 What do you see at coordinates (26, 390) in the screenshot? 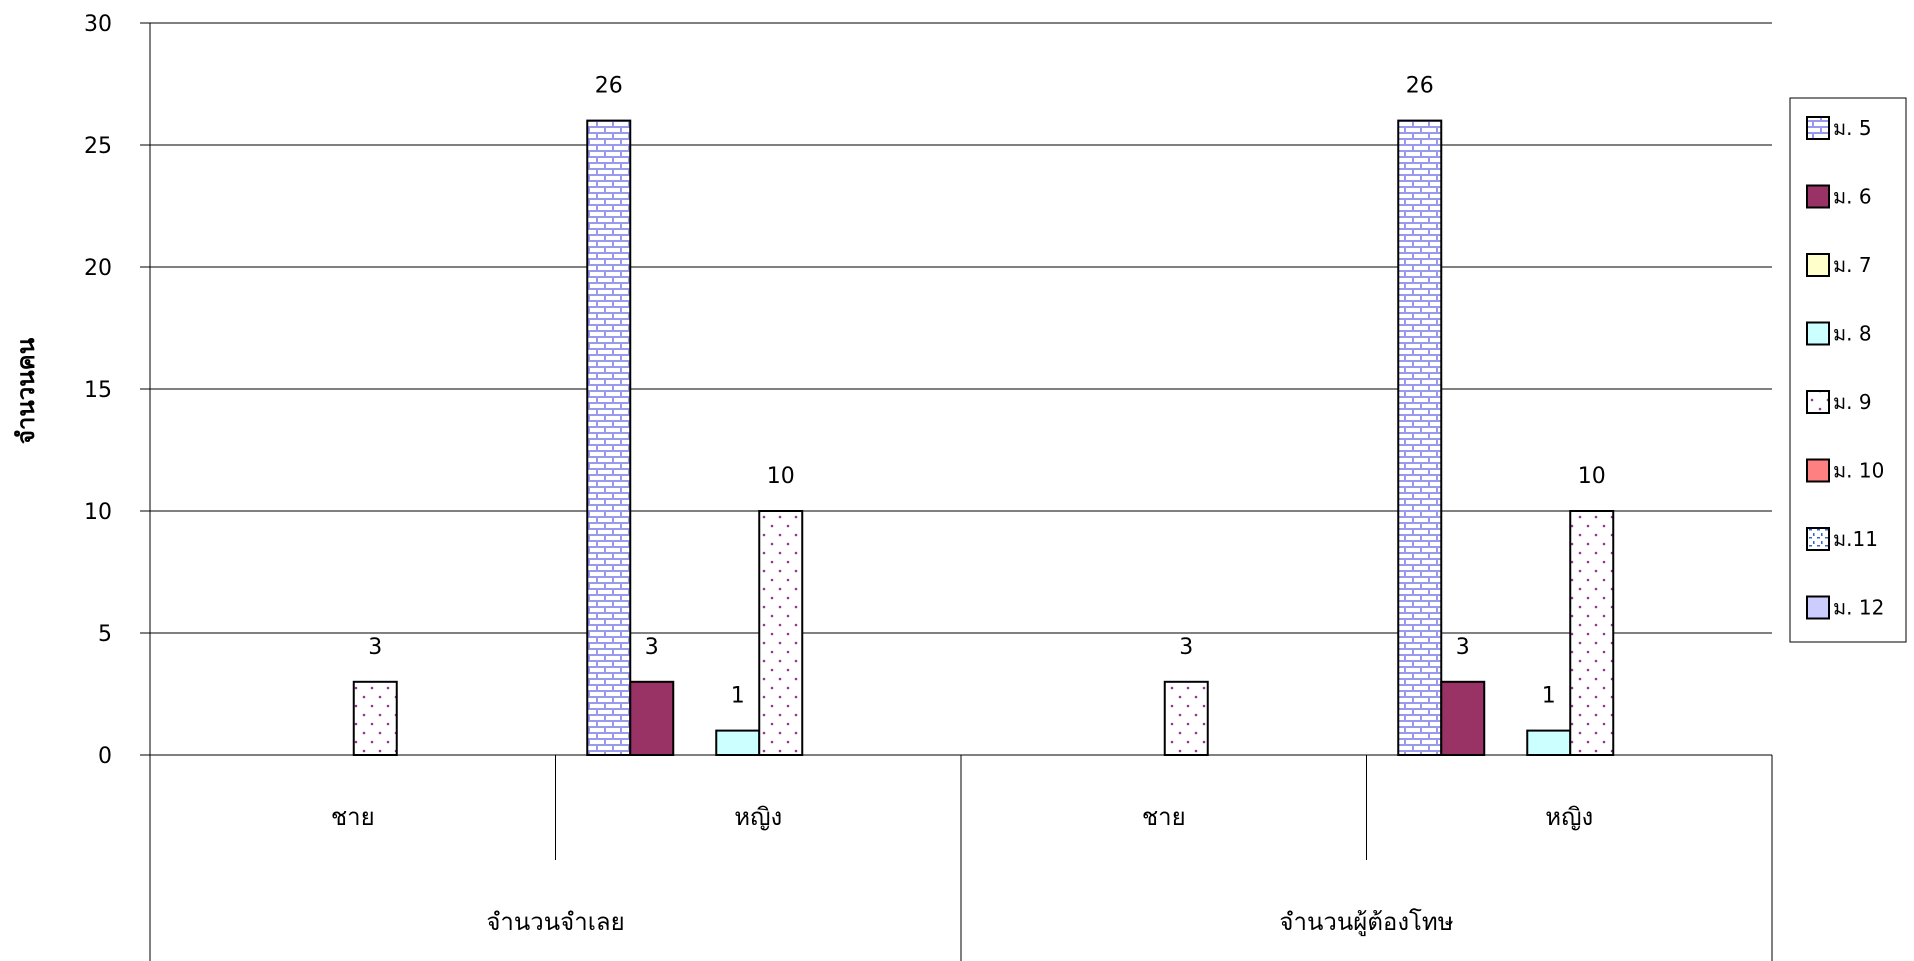
I see `y-axis-label: จำนวนคน` at bounding box center [26, 390].